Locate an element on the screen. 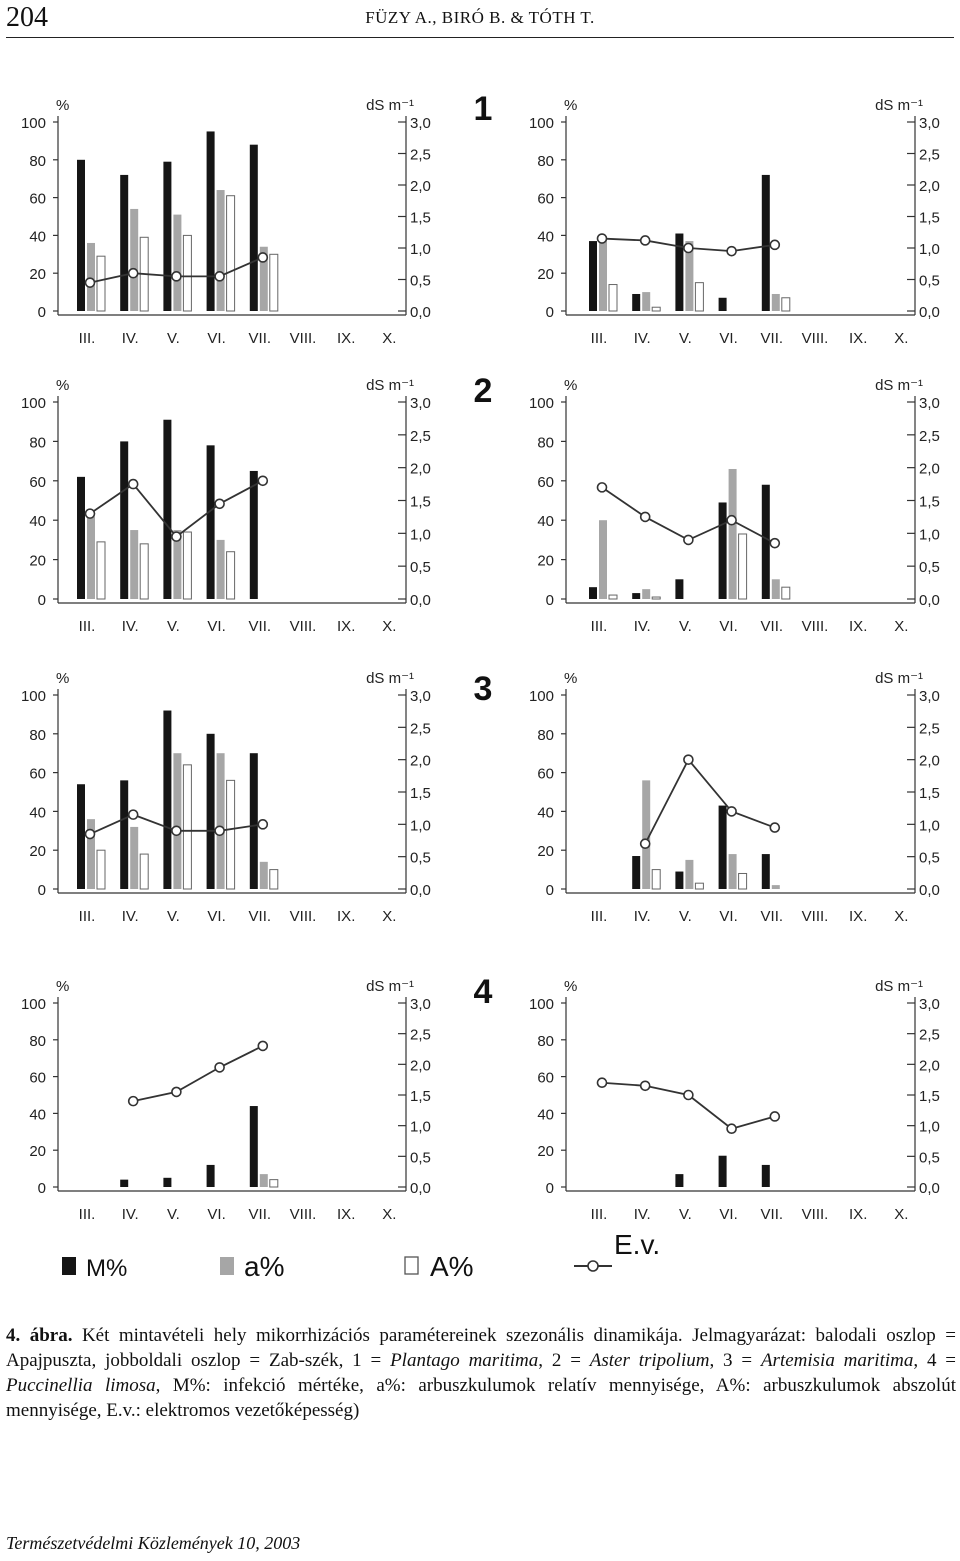 This screenshot has height=1561, width=960. legend-label-a: a% is located at coordinates (264, 1266).